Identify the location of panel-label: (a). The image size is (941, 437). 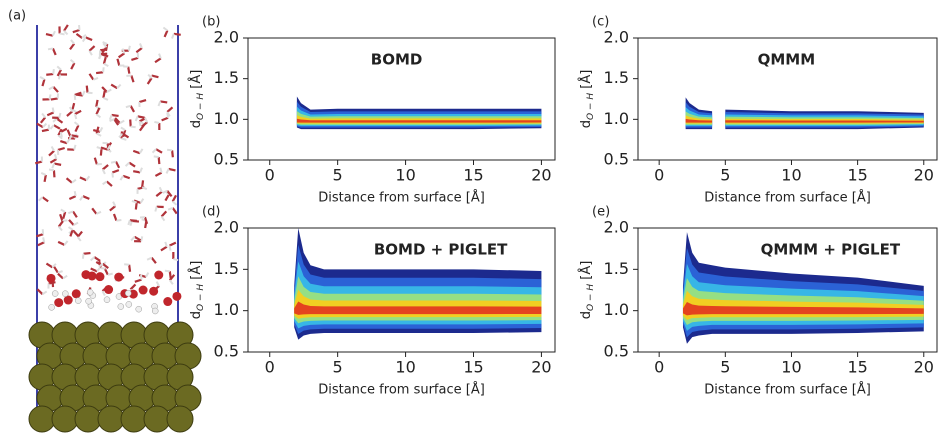
(17, 16).